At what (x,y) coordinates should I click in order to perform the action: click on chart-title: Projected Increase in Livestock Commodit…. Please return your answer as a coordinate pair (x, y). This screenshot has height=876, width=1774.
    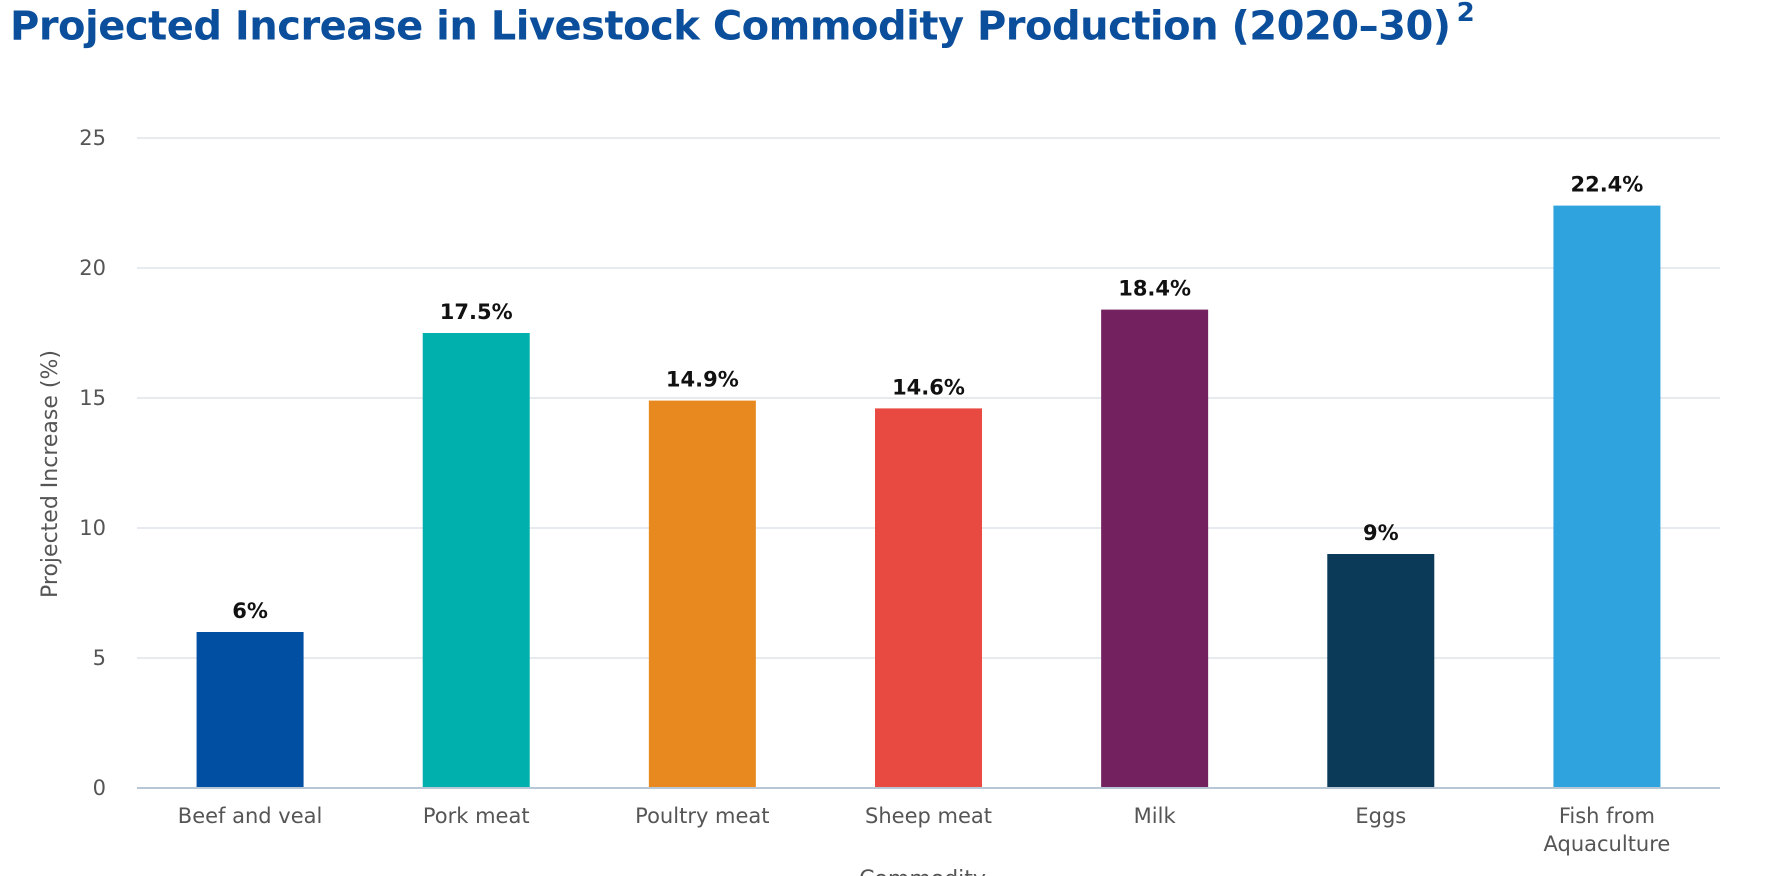
    Looking at the image, I should click on (742, 25).